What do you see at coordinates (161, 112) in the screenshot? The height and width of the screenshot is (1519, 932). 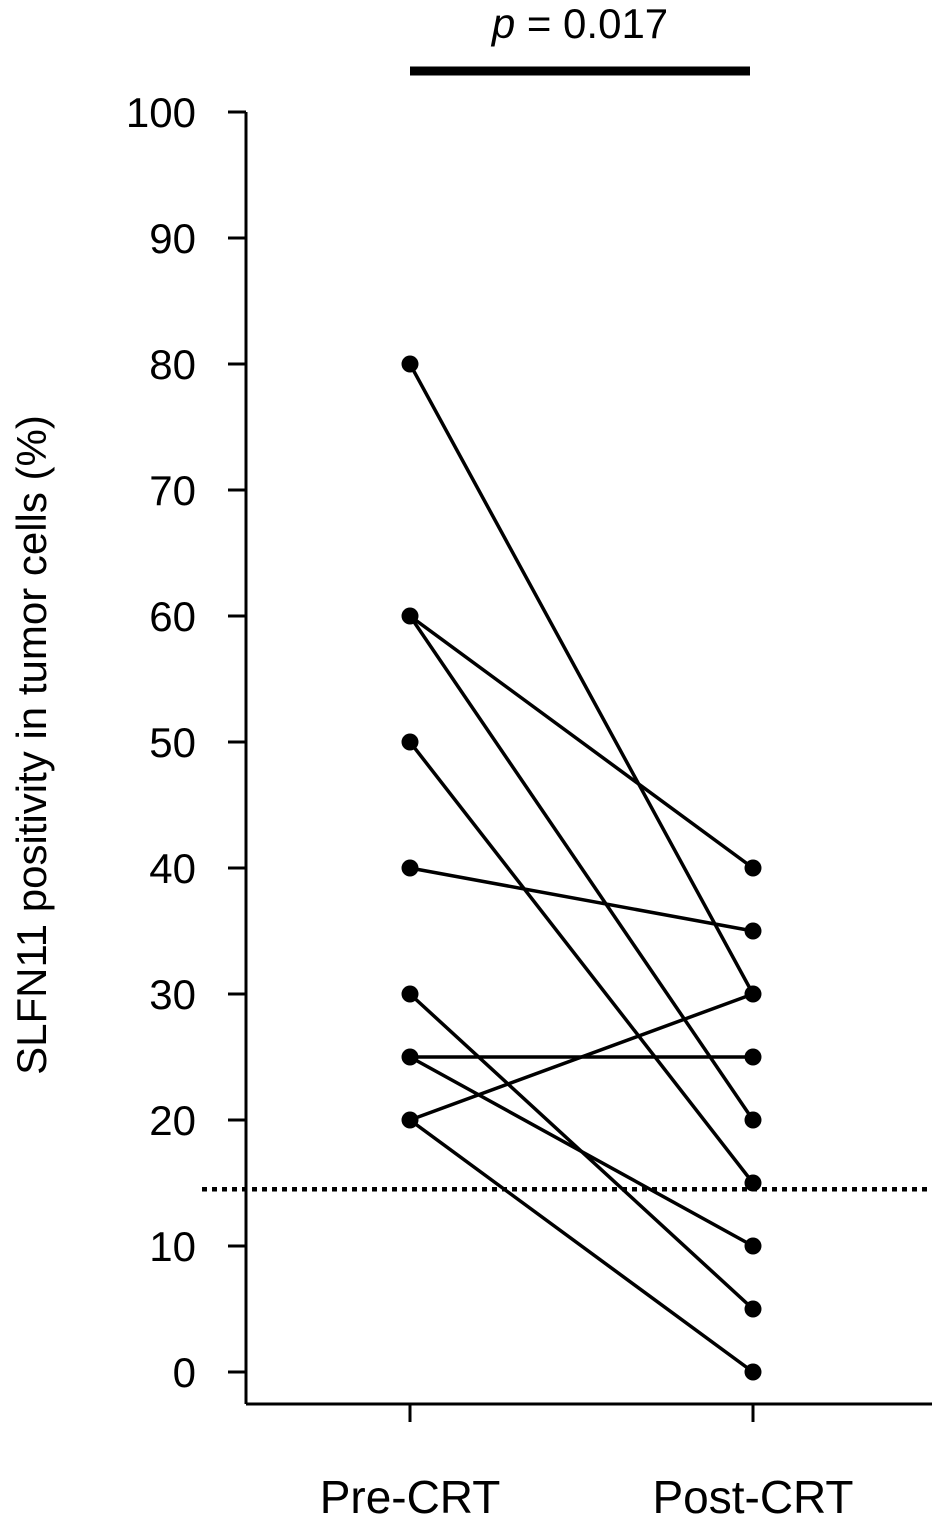 I see `y-tick-label: 100` at bounding box center [161, 112].